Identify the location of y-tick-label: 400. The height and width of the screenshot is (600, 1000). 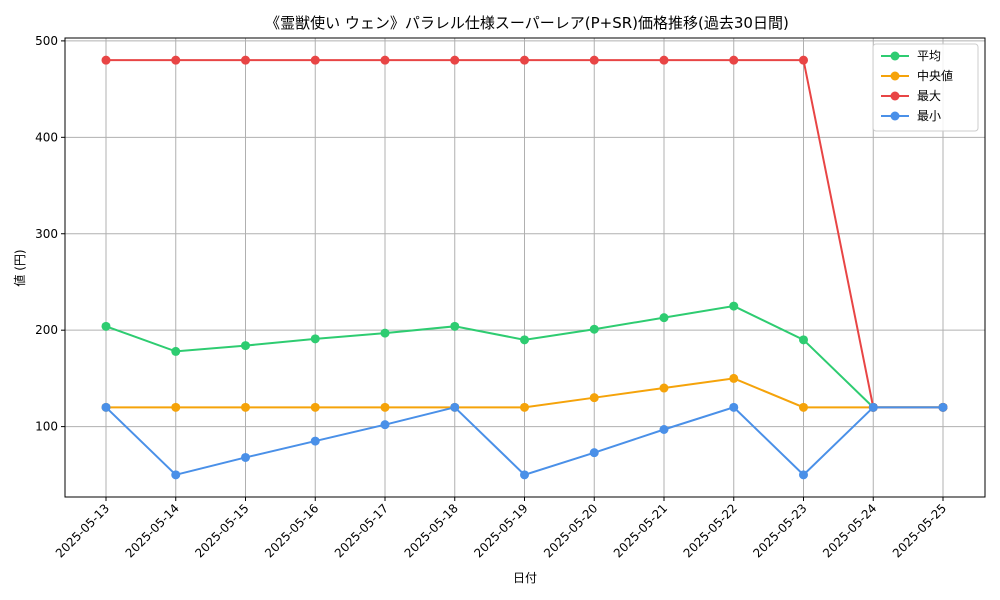
(46, 137).